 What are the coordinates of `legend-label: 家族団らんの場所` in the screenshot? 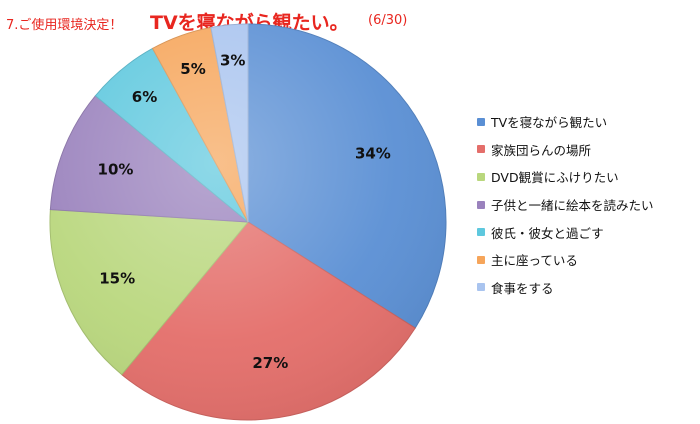 It's located at (541, 150).